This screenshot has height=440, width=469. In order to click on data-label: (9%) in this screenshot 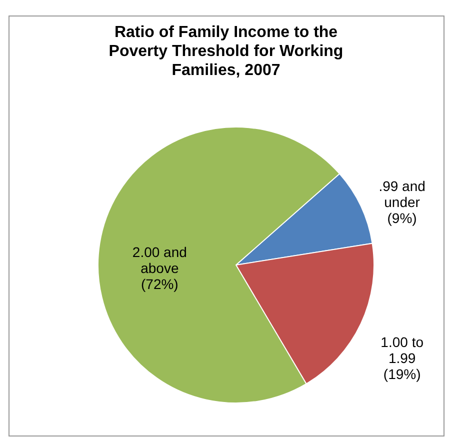, I will do `click(402, 218)`.